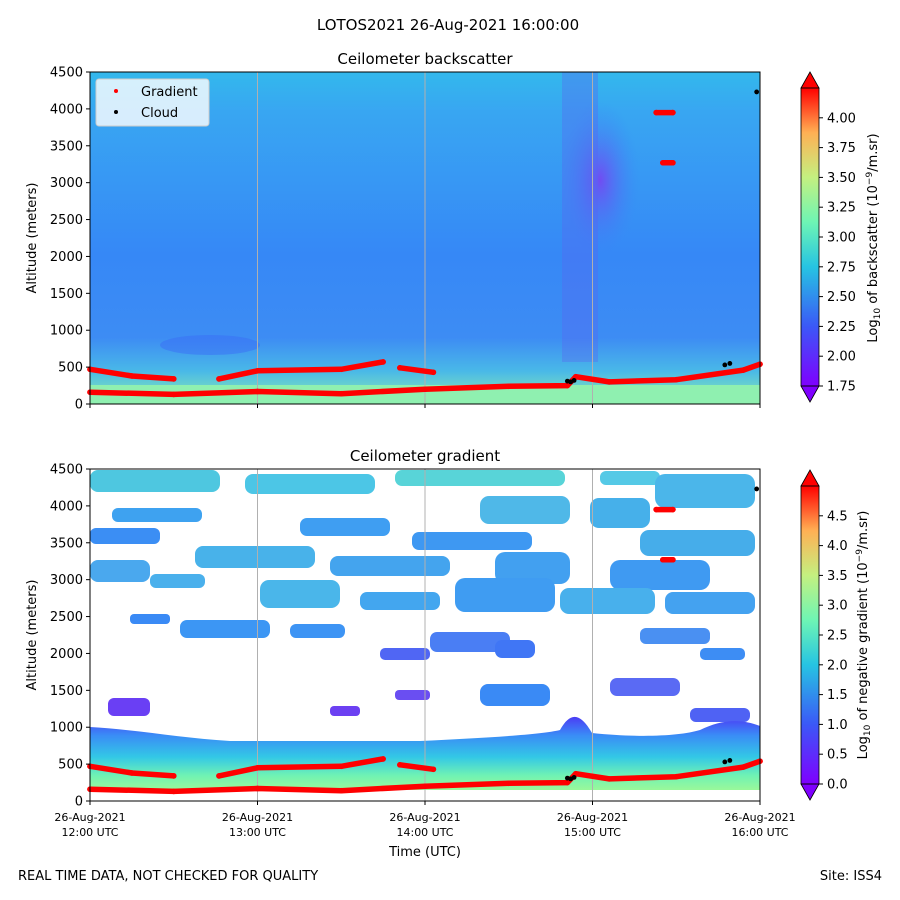  I want to click on legend-box, so click(152, 102).